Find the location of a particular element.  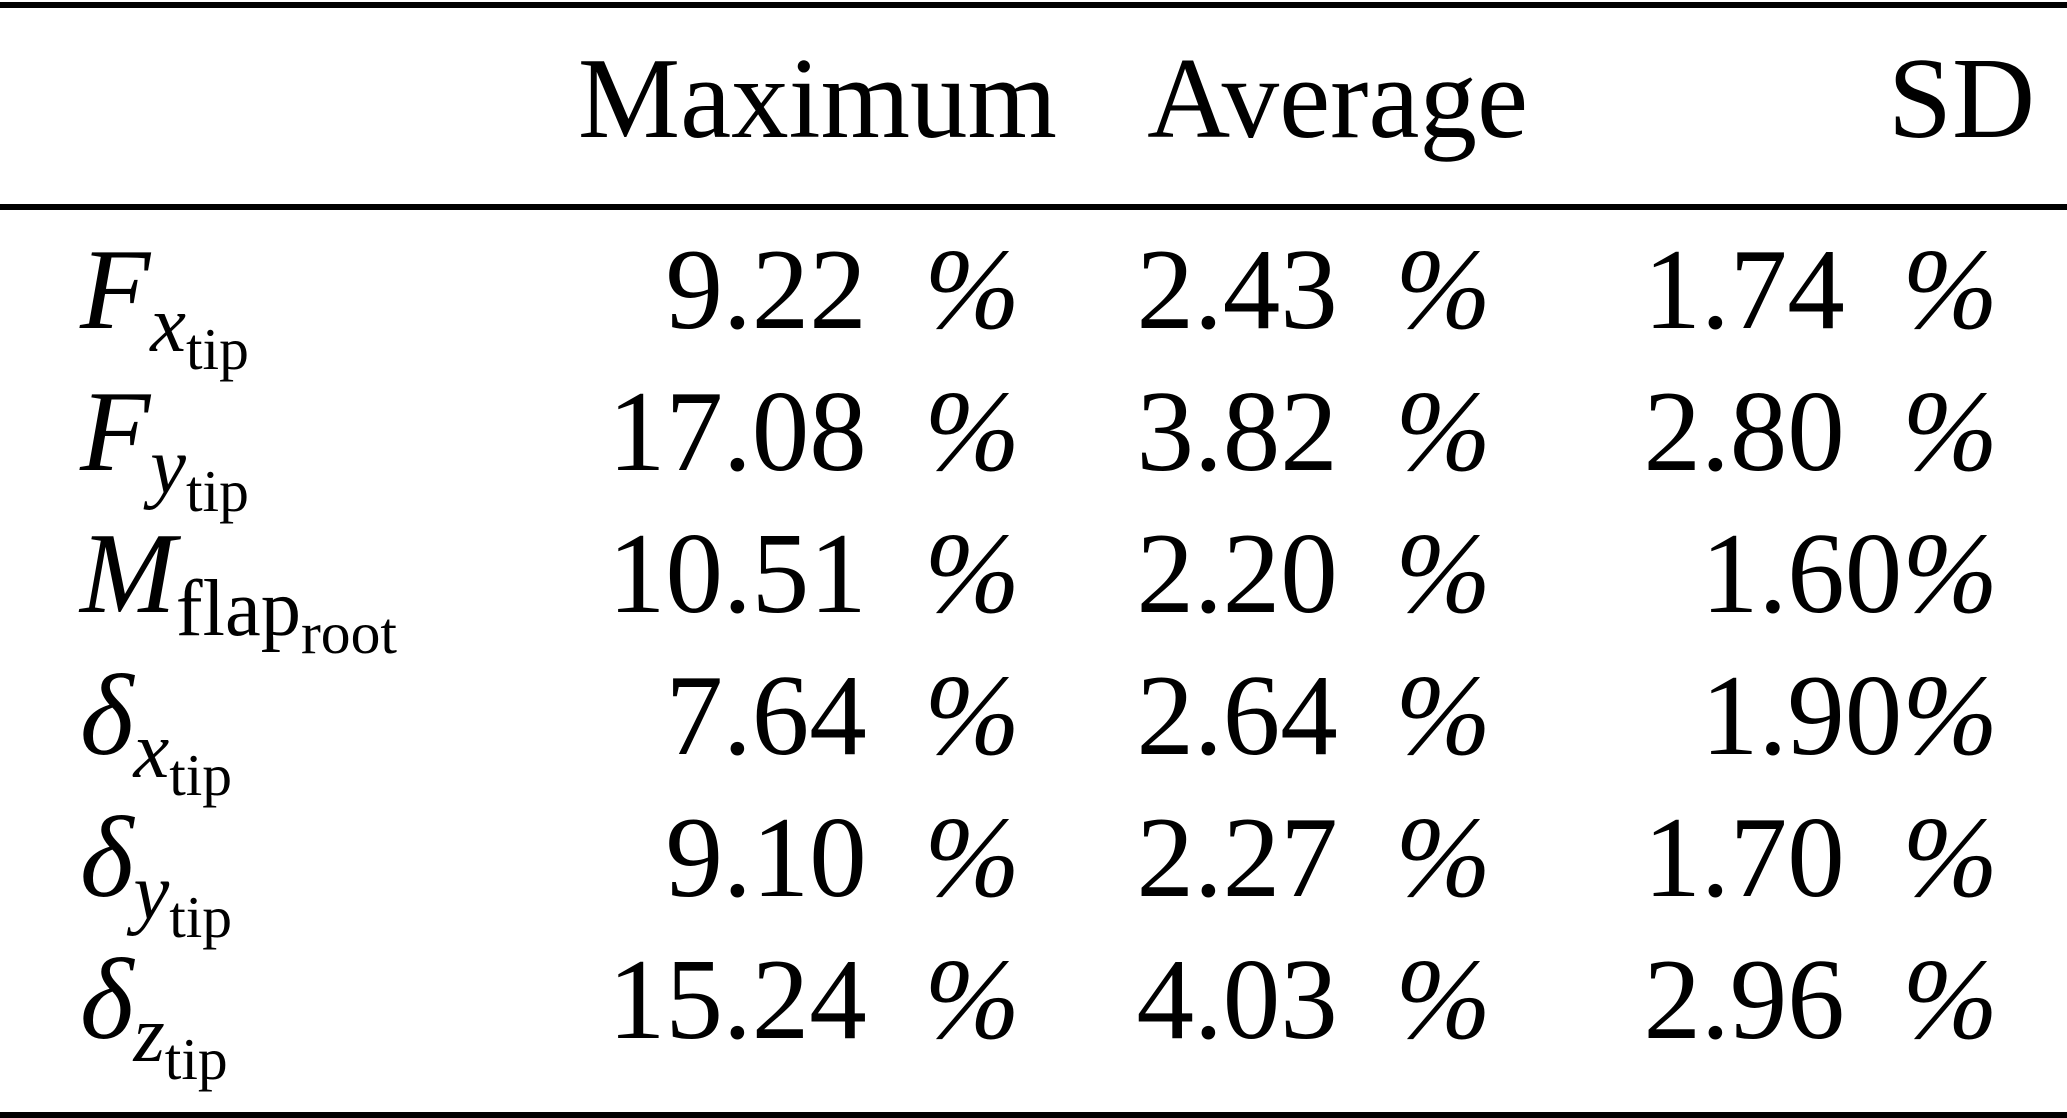

value: 2.64 is located at coordinates (1237, 715).